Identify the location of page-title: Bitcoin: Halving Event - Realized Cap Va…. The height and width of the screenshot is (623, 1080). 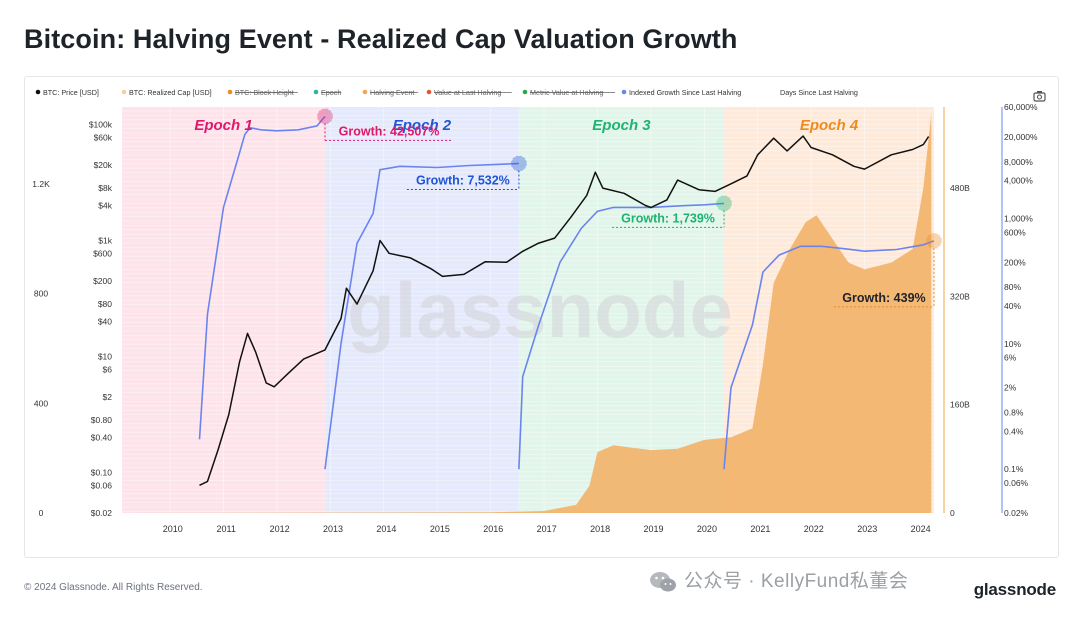
(381, 39).